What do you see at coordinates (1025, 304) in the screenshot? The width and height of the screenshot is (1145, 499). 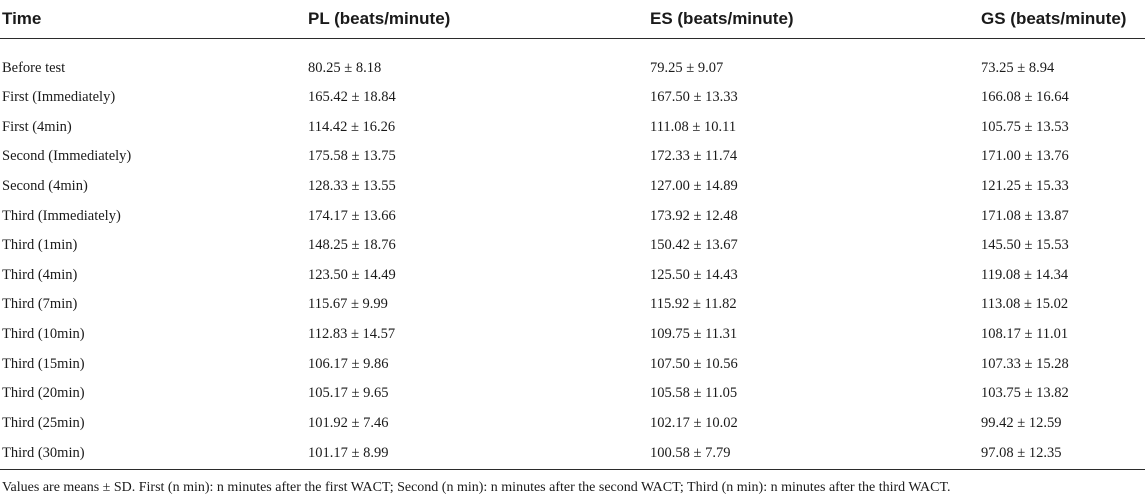 I see `cell-gs: 113.08 ± 15.02` at bounding box center [1025, 304].